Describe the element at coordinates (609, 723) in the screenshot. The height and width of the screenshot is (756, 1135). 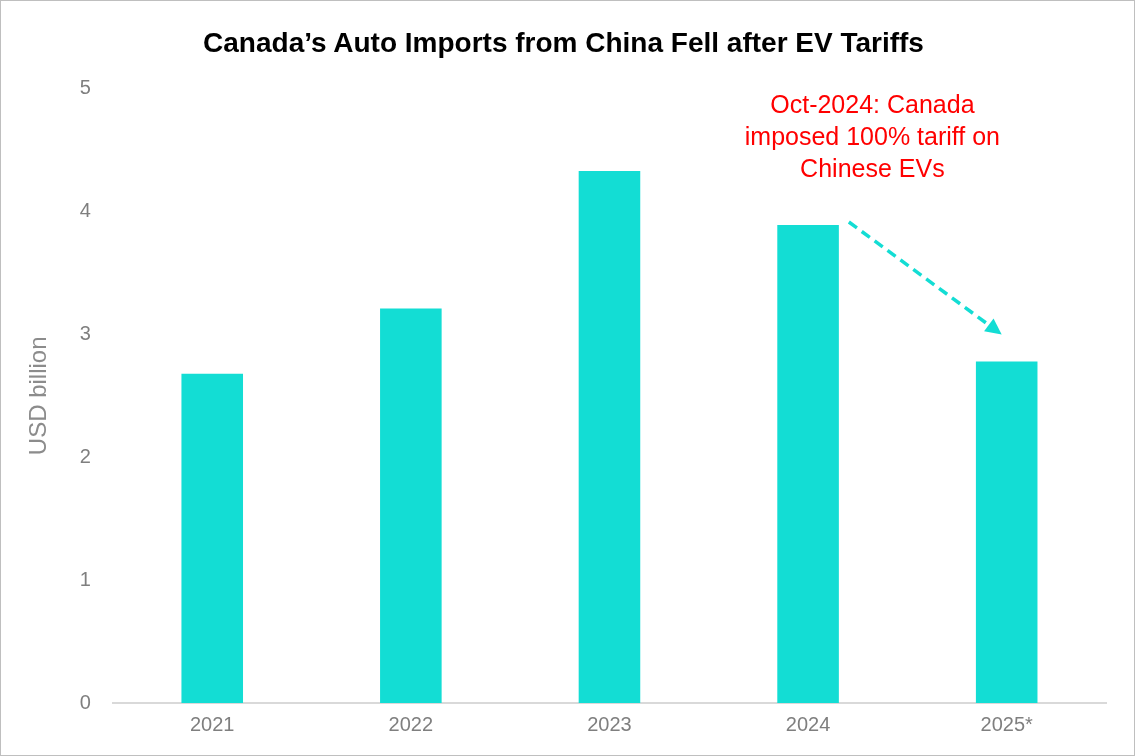
I see `x-tick-label: 2023` at that location.